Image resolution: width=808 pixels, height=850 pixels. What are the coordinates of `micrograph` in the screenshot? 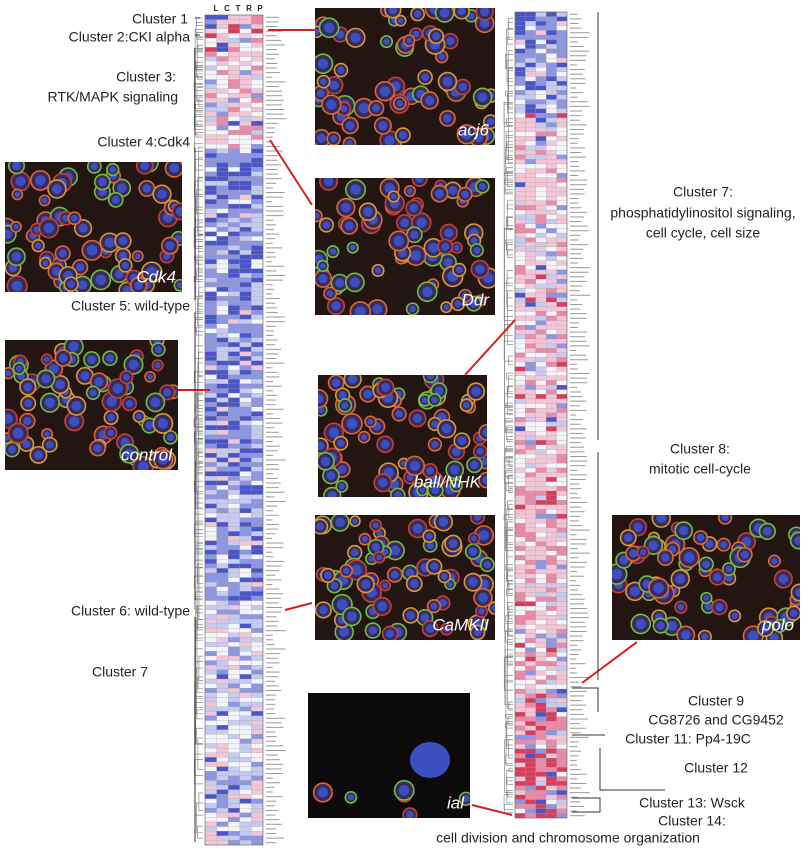 It's located at (389, 755).